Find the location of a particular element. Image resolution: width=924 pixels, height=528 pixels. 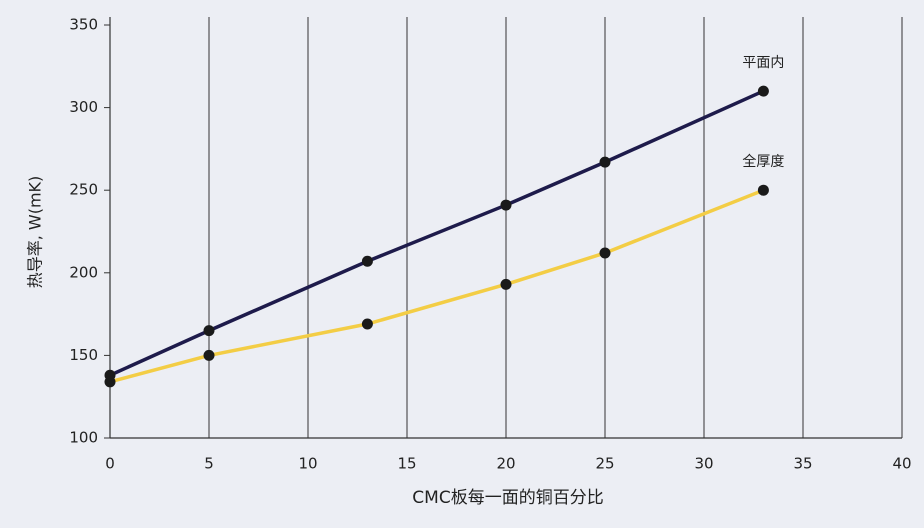

y-tick-label: 350 is located at coordinates (83, 25).